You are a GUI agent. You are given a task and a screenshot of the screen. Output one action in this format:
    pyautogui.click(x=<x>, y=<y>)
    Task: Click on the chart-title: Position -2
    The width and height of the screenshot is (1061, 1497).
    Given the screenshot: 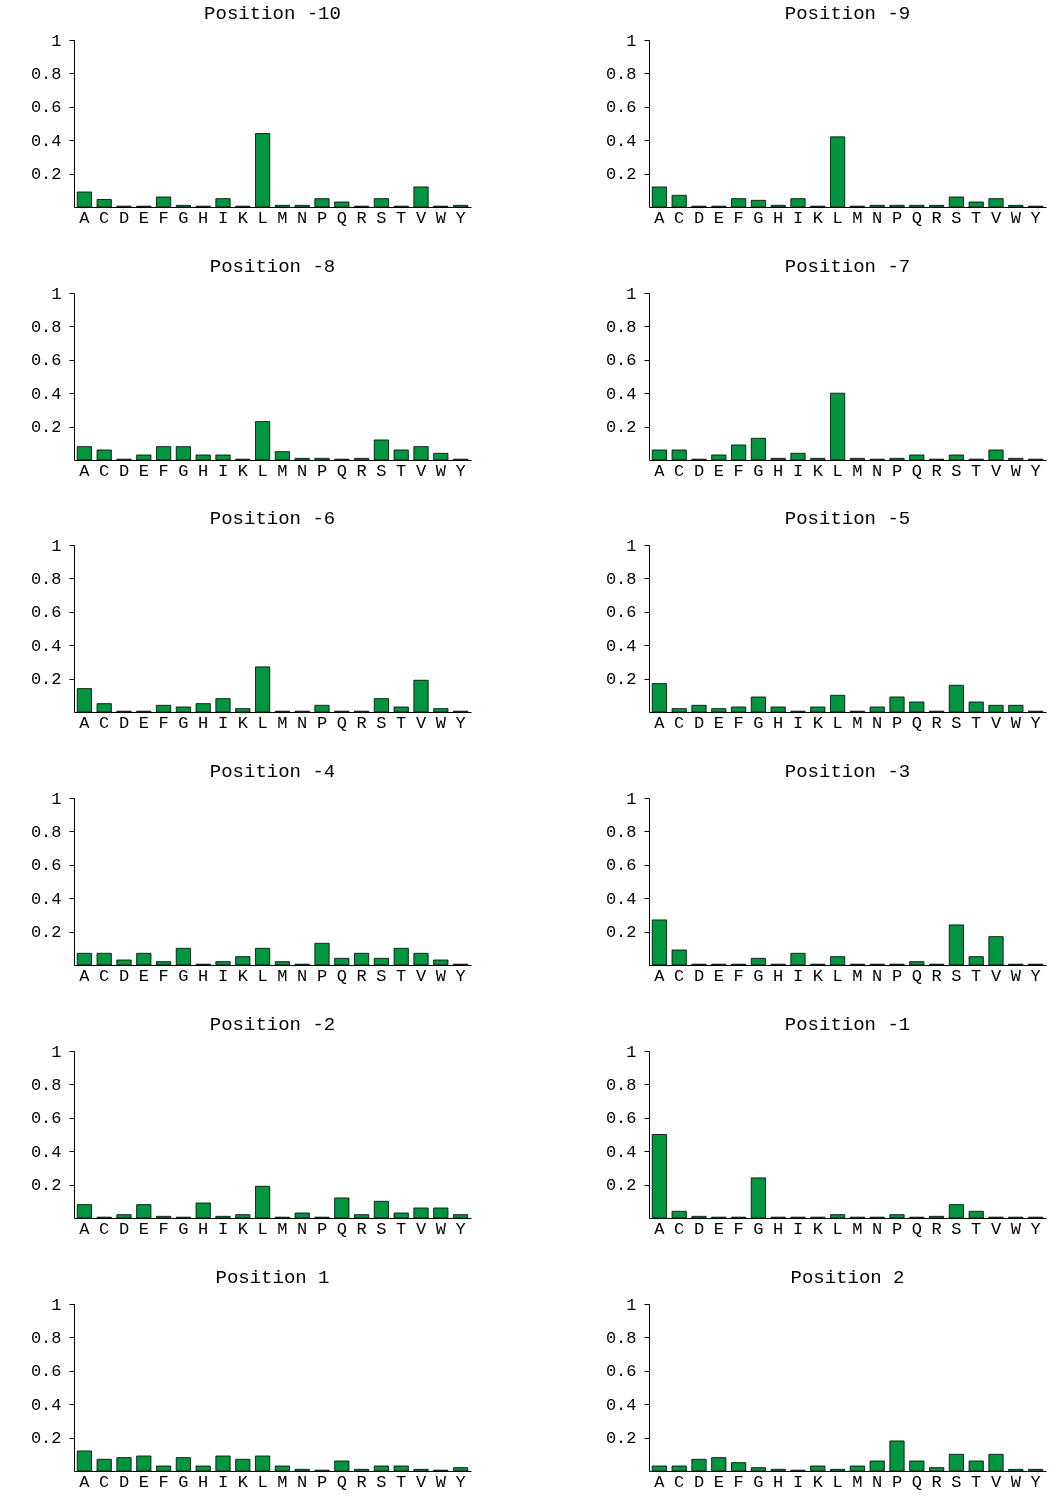 What is the action you would take?
    pyautogui.click(x=272, y=1024)
    